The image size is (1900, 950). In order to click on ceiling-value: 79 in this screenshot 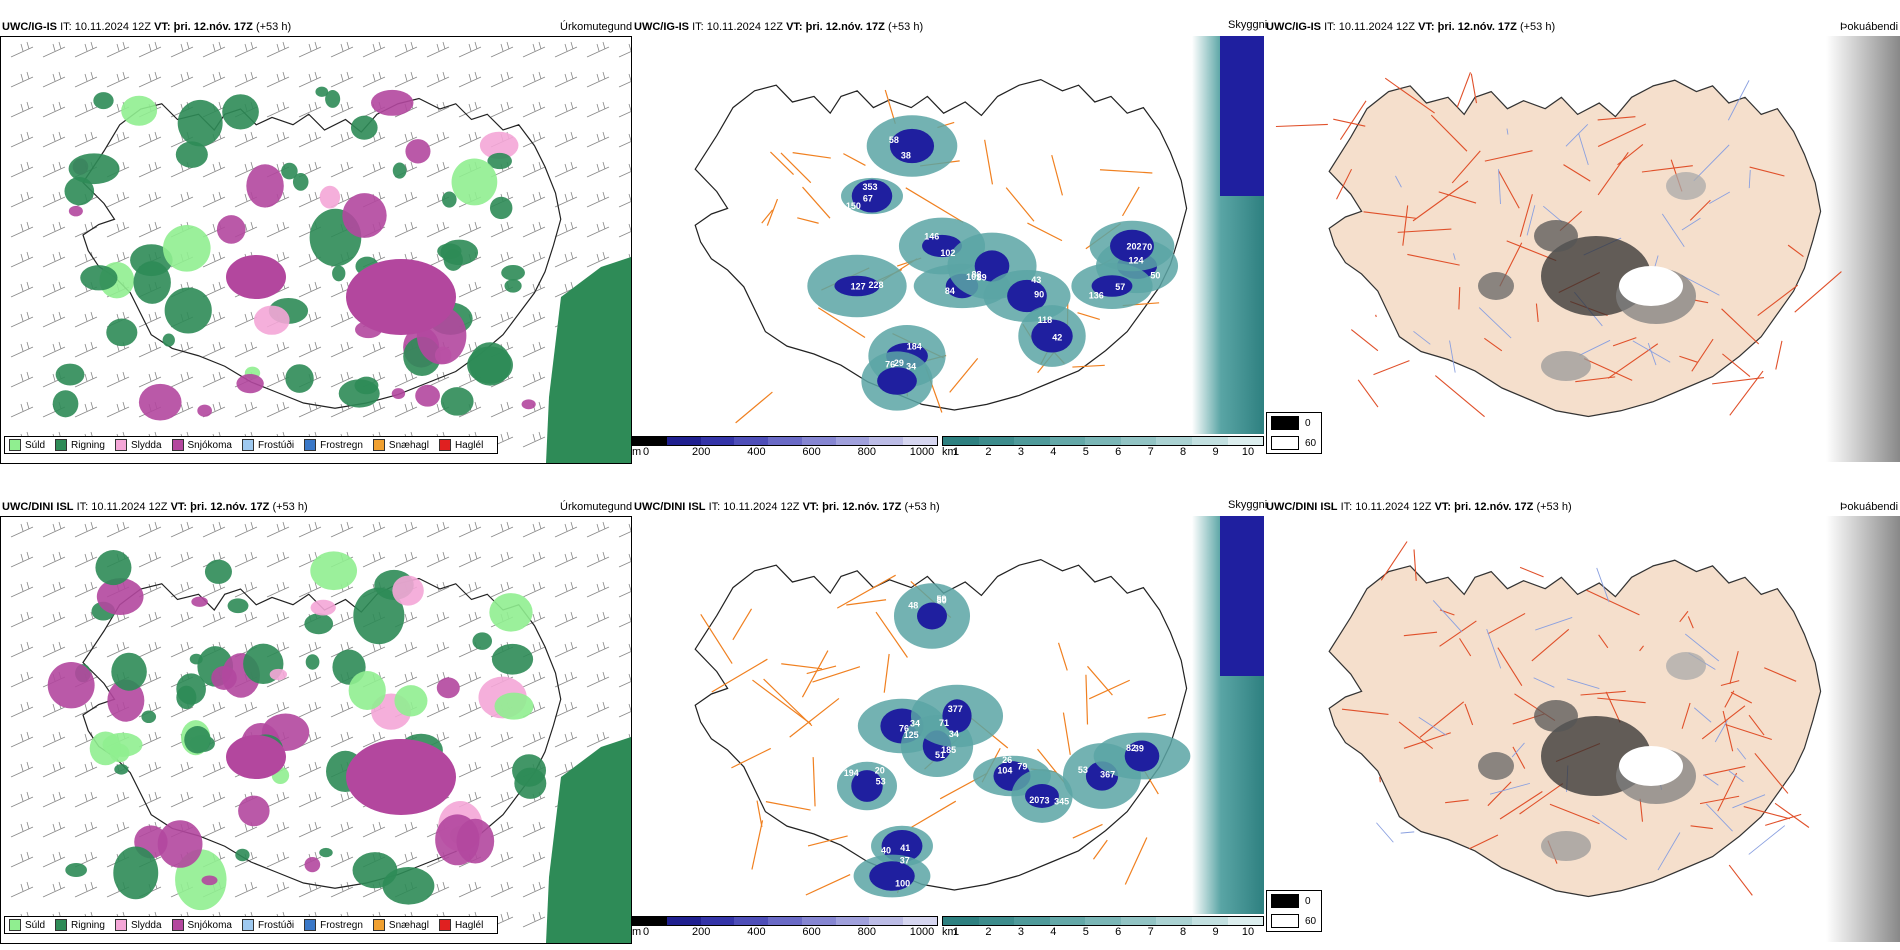, I will do `click(1022, 767)`.